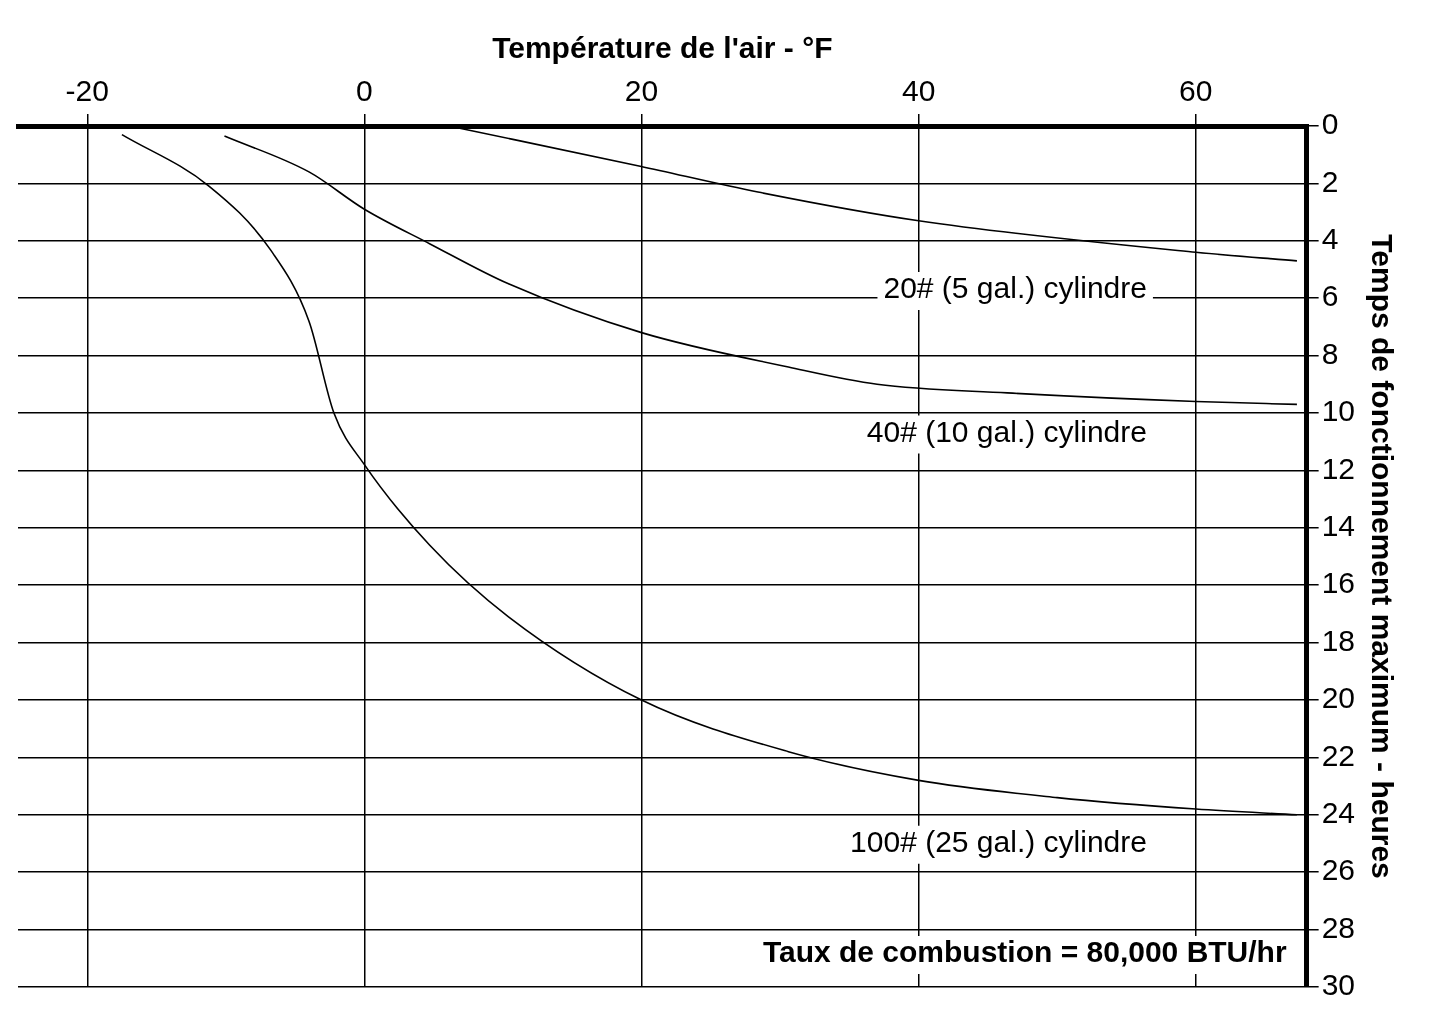 Image resolution: width=1430 pixels, height=1024 pixels. I want to click on y-tick-label: 20, so click(1338, 698).